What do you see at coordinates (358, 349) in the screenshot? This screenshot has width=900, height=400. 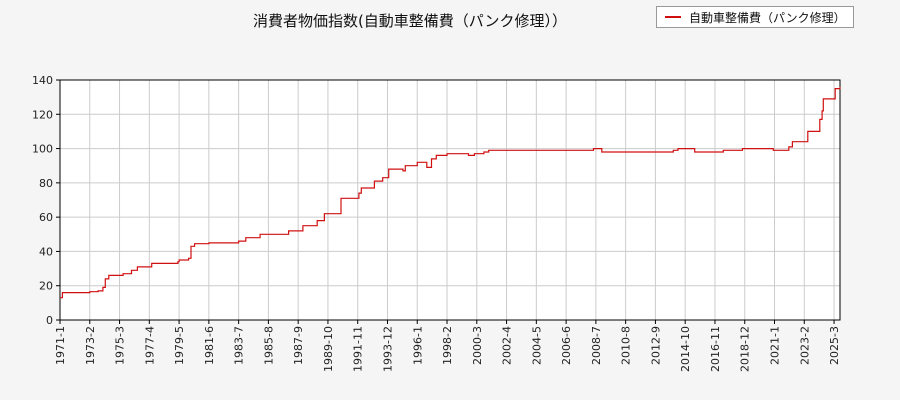 I see `x-tick-label: 1991-11` at bounding box center [358, 349].